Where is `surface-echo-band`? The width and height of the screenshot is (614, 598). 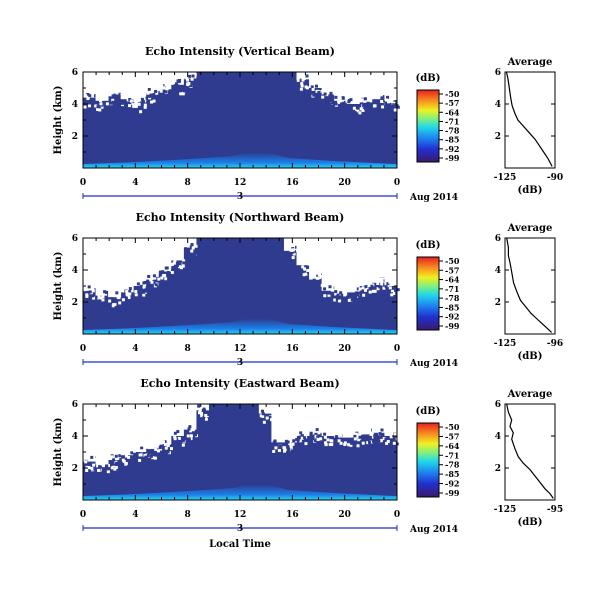 surface-echo-band is located at coordinates (240, 160).